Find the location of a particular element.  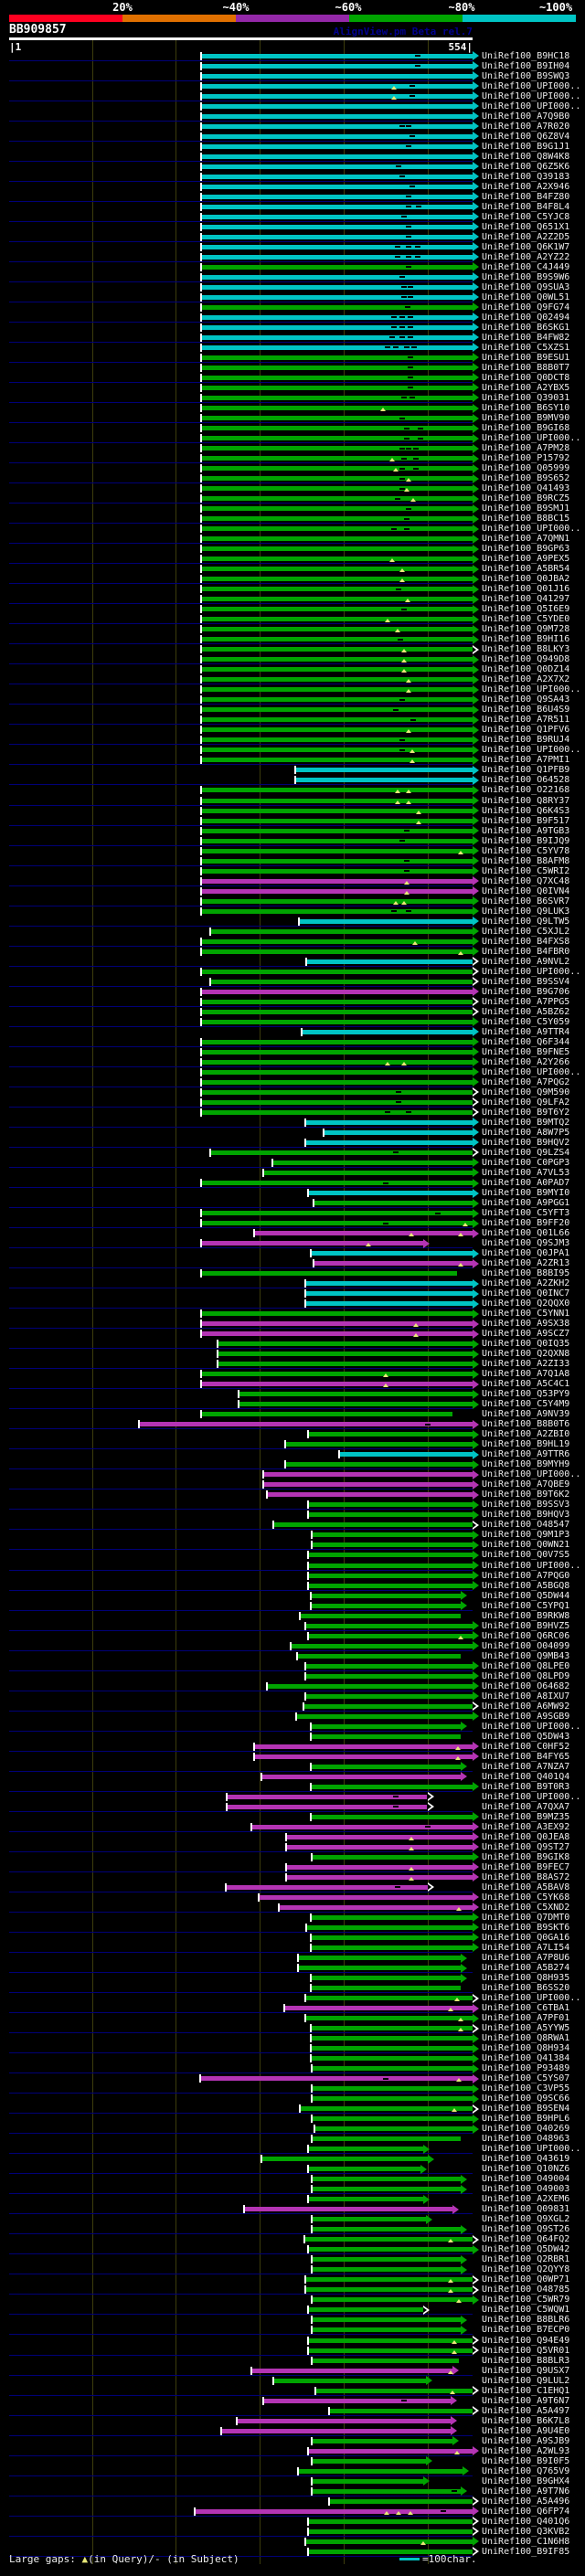

hit-label: UniRef100_A0PAD7 is located at coordinates (526, 1183).